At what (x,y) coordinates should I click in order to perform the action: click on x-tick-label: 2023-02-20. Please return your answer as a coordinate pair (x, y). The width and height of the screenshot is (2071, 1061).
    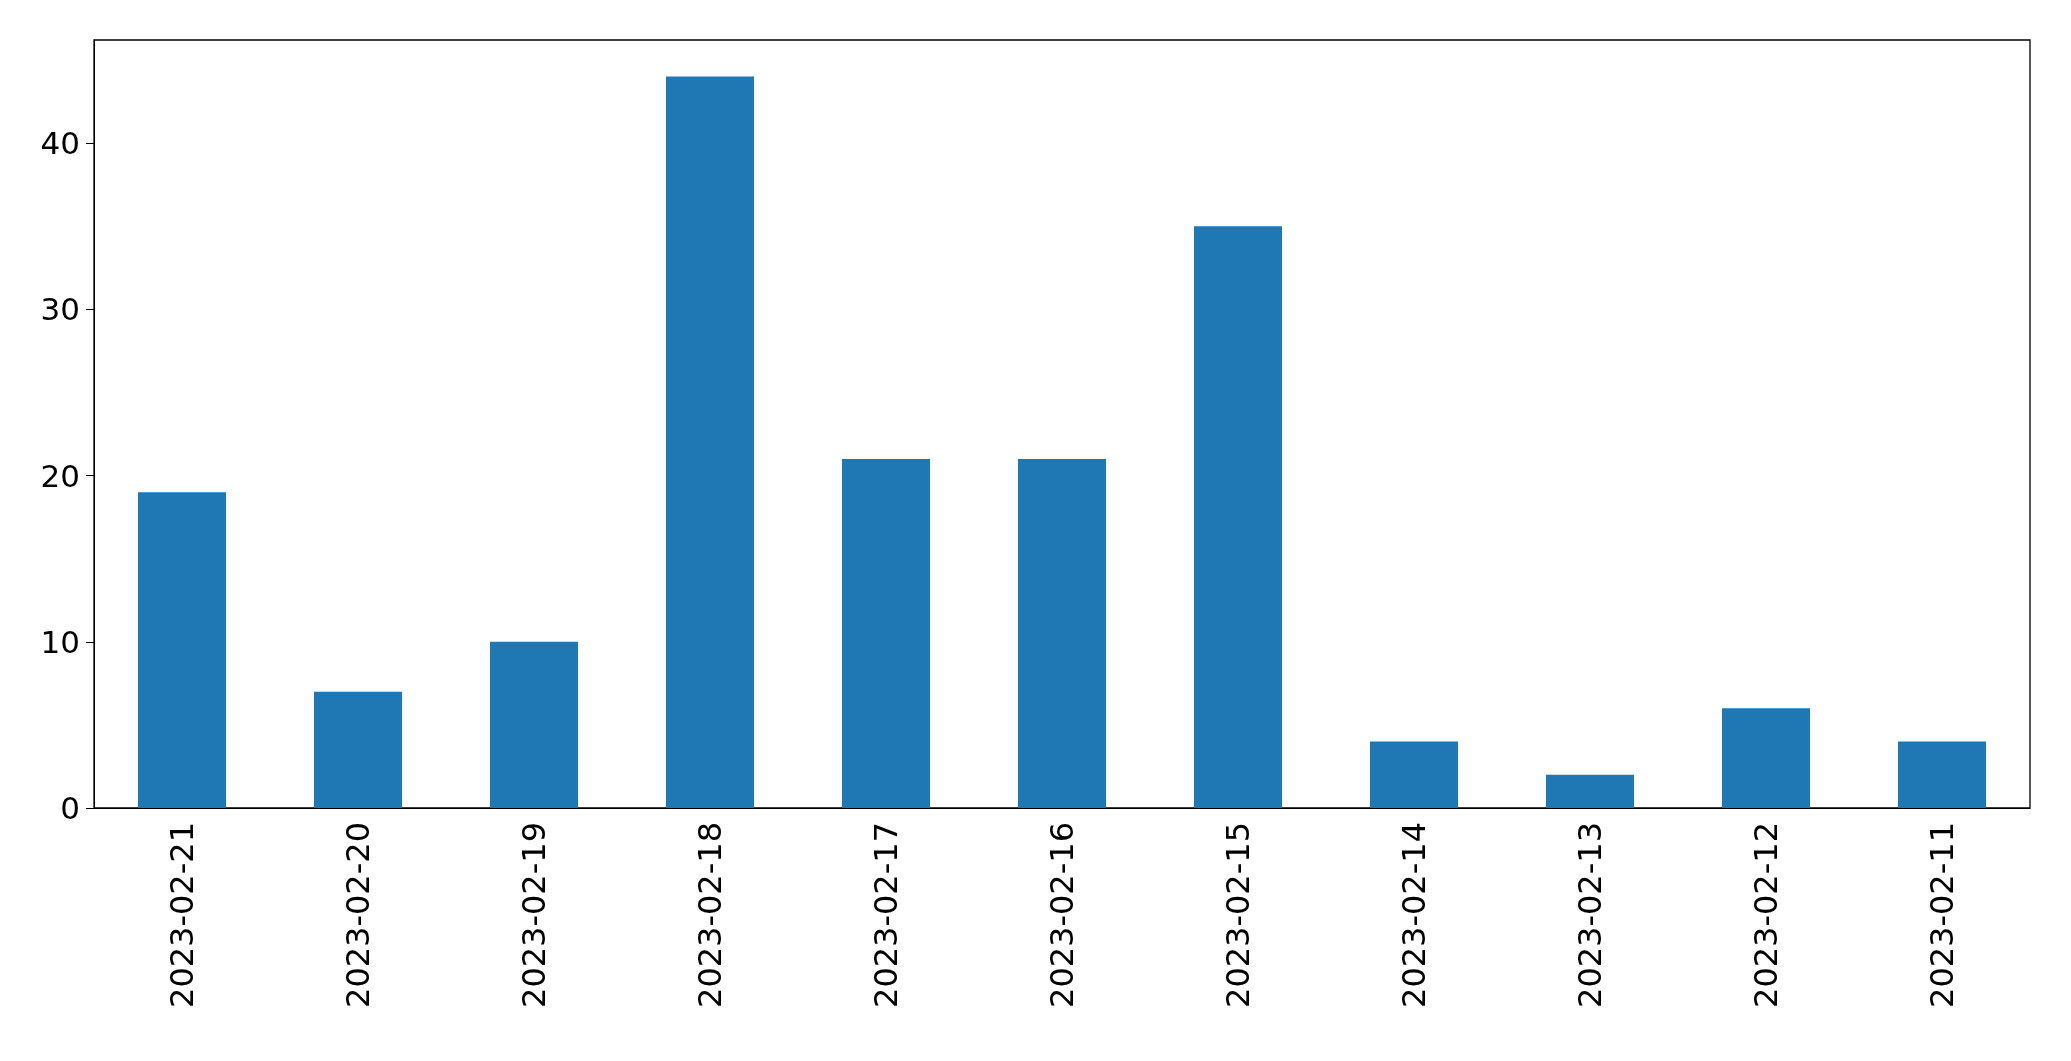
    Looking at the image, I should click on (358, 915).